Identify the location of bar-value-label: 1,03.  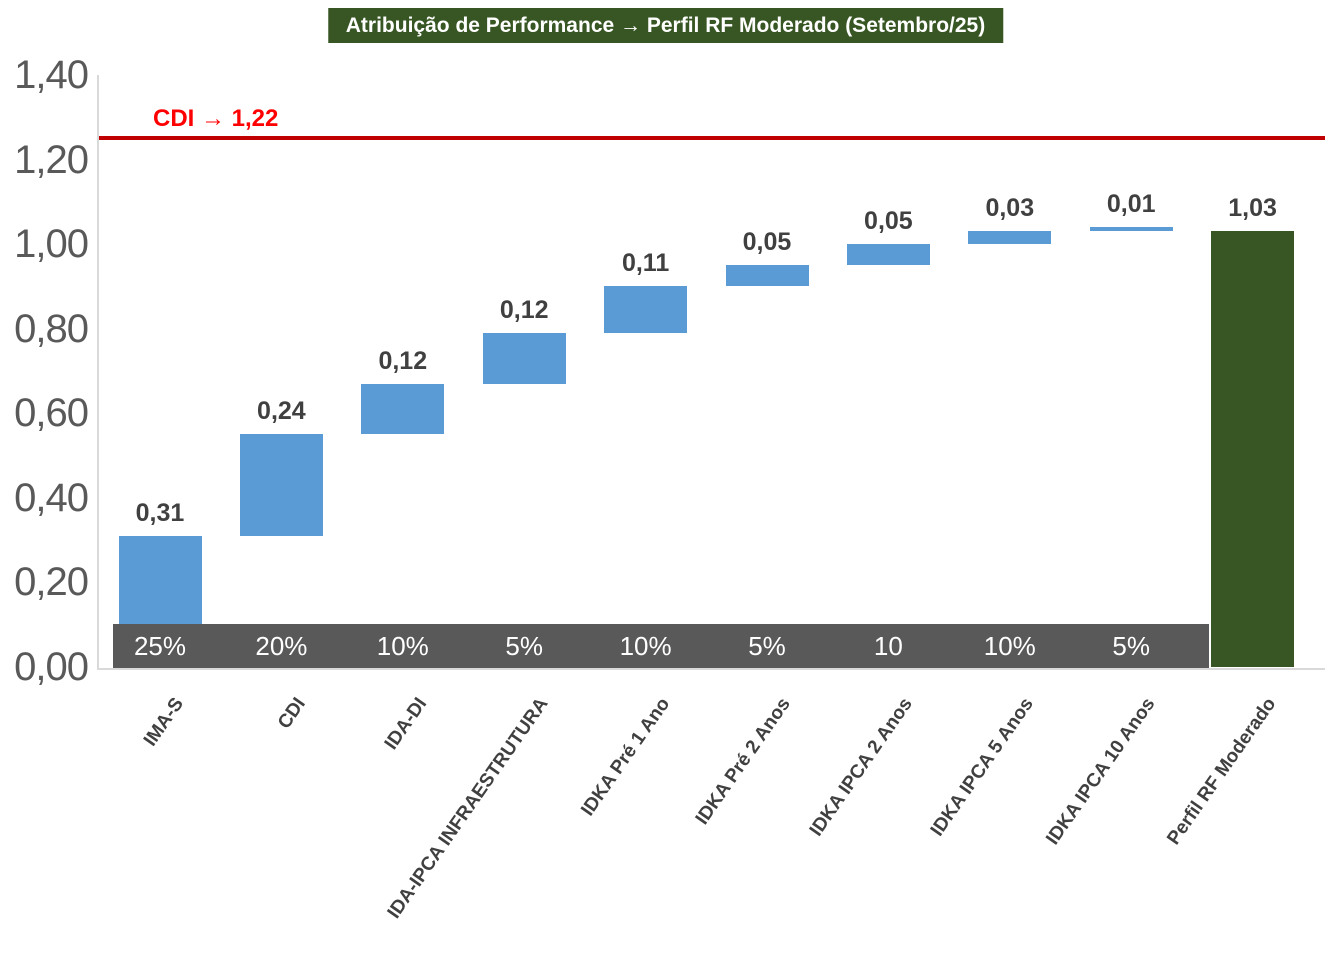
(1252, 208).